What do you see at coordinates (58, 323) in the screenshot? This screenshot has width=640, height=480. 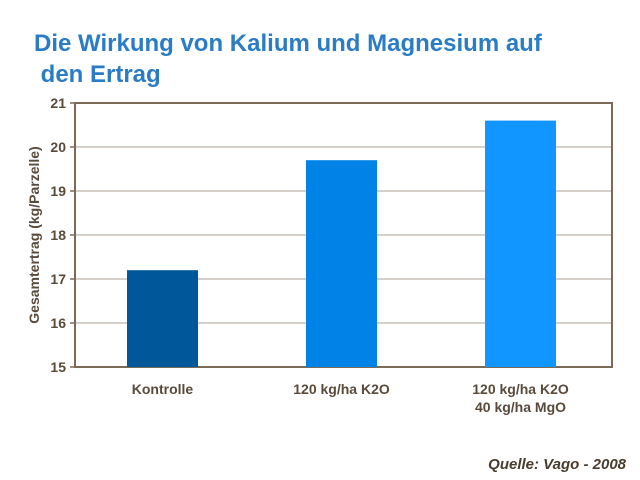 I see `y-tick-label: 16` at bounding box center [58, 323].